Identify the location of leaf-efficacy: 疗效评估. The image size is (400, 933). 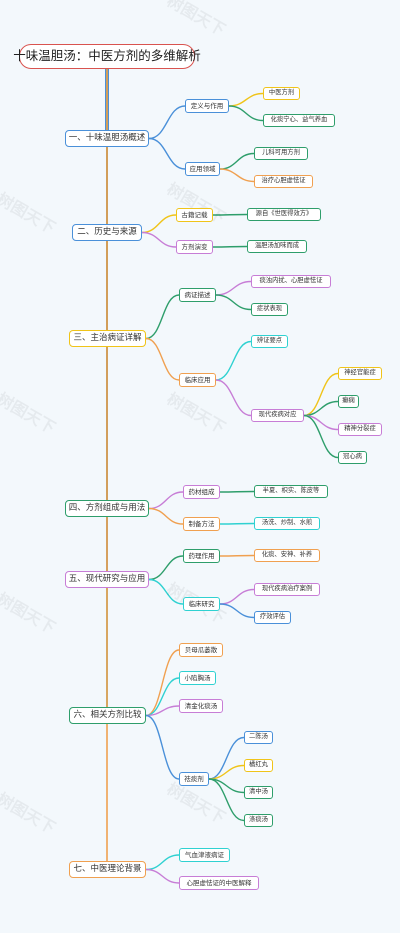
(272, 617).